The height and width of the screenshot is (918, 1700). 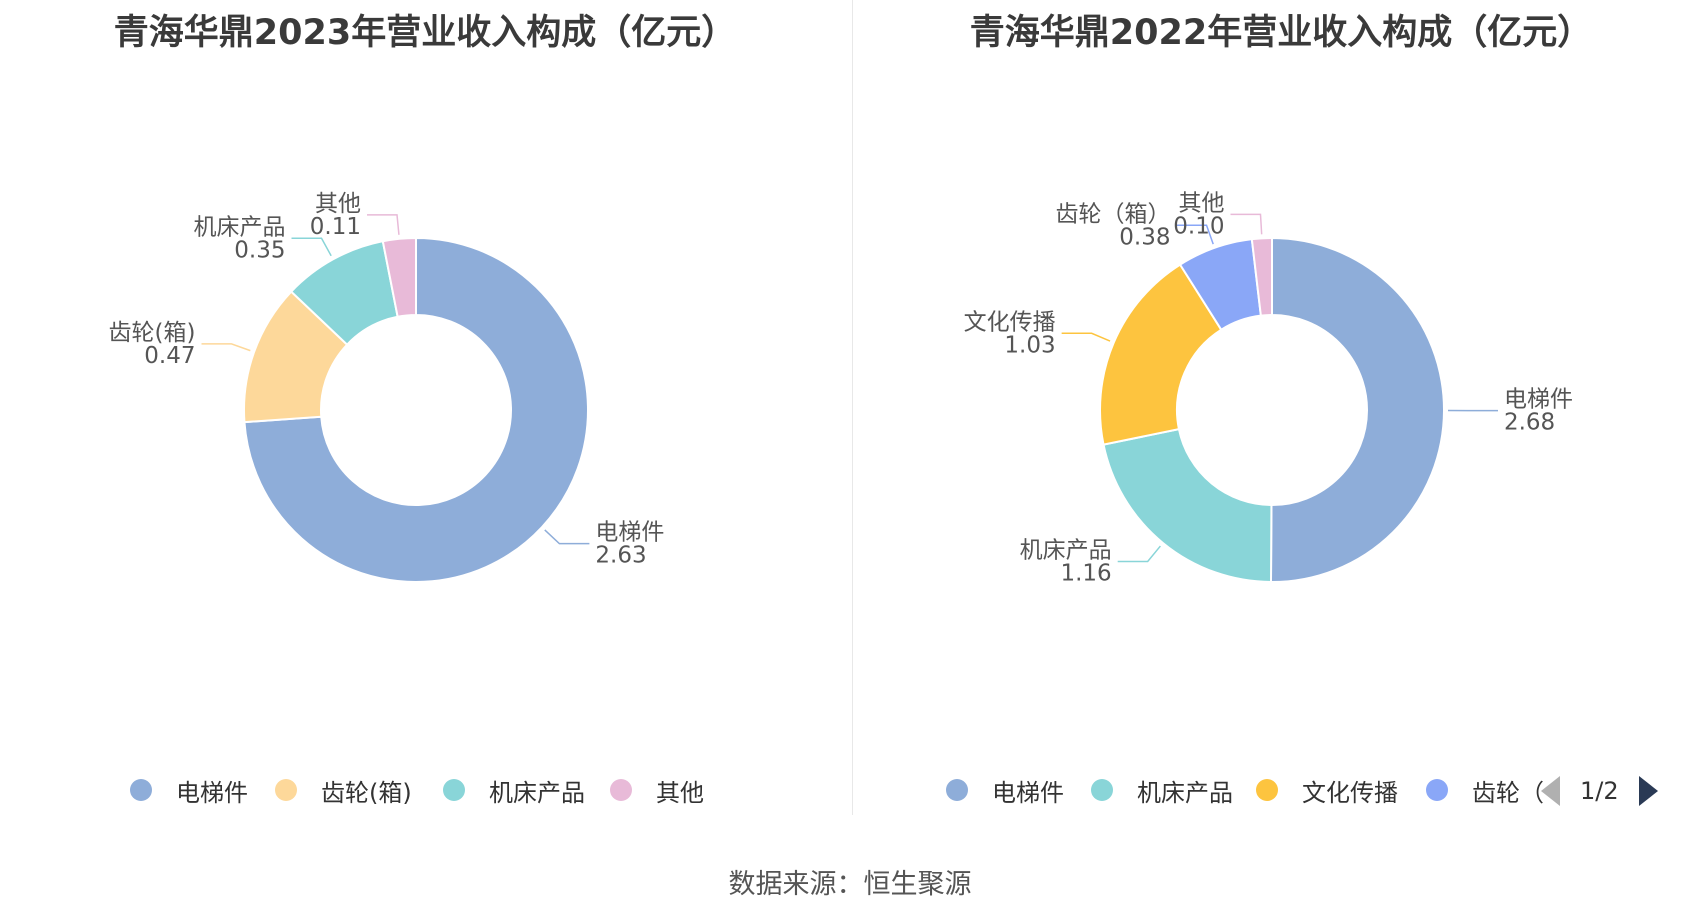 What do you see at coordinates (1010, 322) in the screenshot?
I see `slice-name-label: 文化传播` at bounding box center [1010, 322].